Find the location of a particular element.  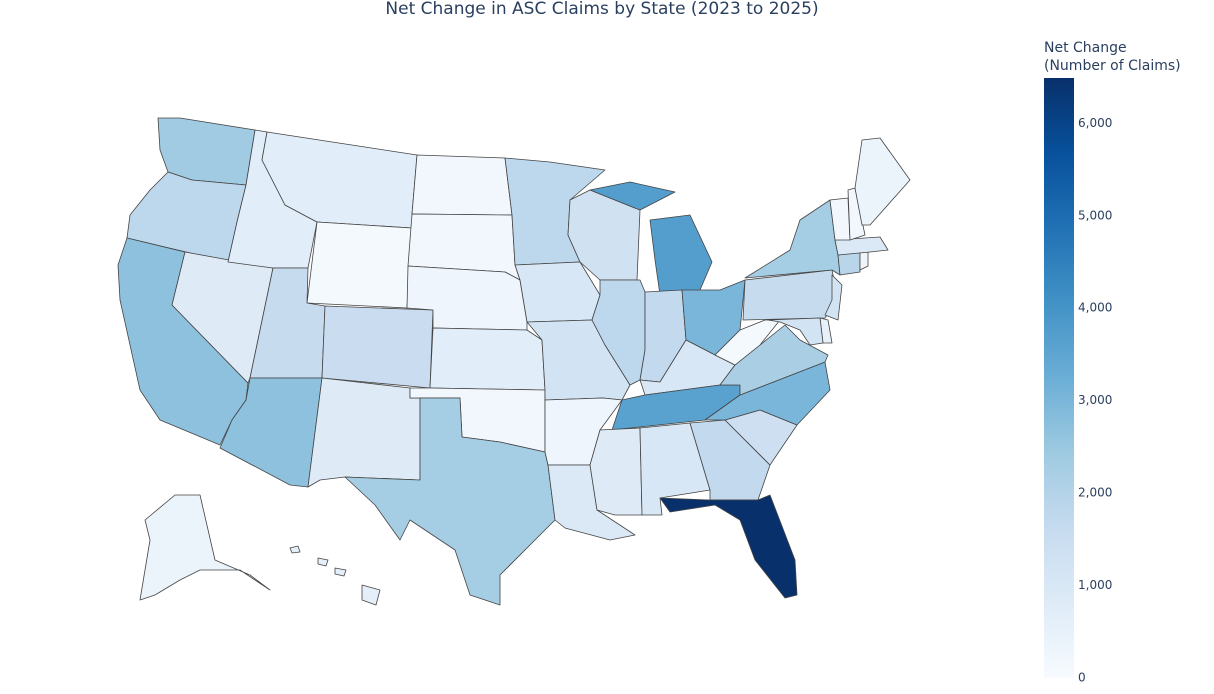

colorbar-title: Net Change is located at coordinates (1085, 48).